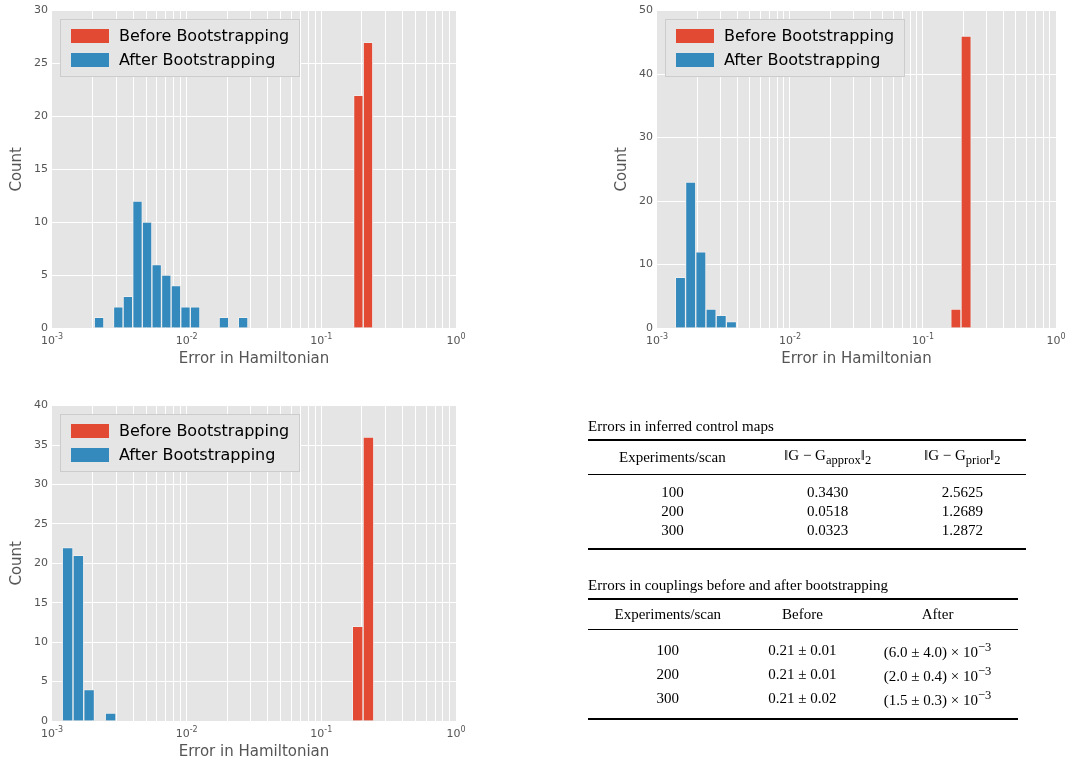 The image size is (1070, 765). Describe the element at coordinates (828, 530) in the screenshot. I see `text: 0.0323` at that location.